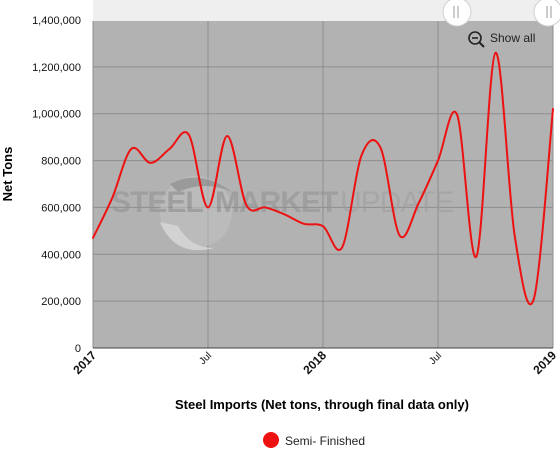 This screenshot has height=450, width=560. Describe the element at coordinates (61, 255) in the screenshot. I see `y-tick-label: 400,000` at that location.